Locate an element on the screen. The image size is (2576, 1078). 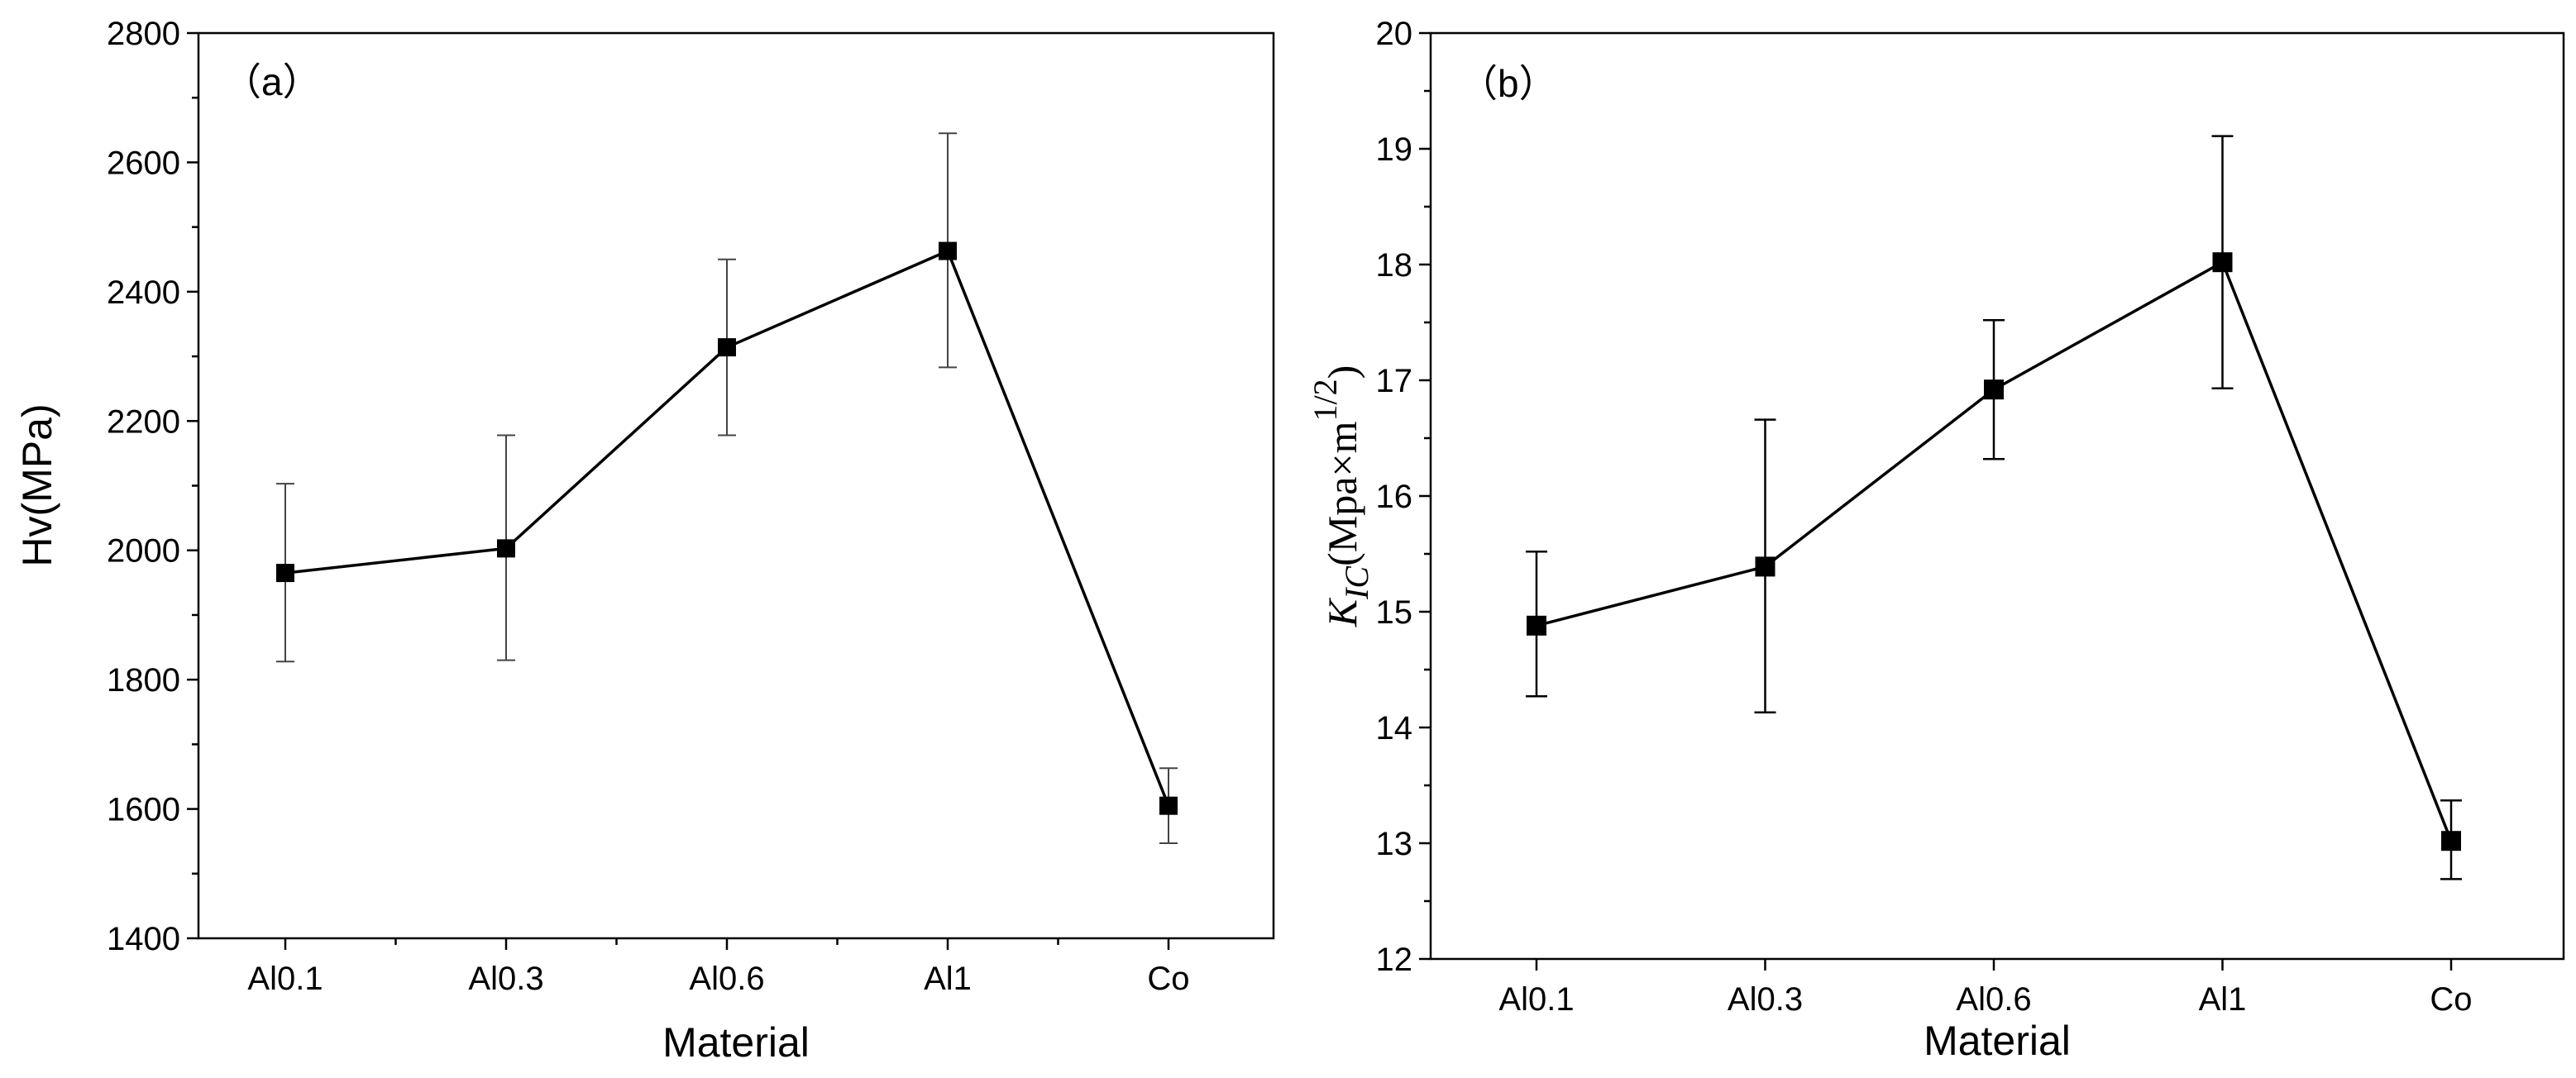
panel-b-x-axis-title: Material is located at coordinates (1997, 1041).